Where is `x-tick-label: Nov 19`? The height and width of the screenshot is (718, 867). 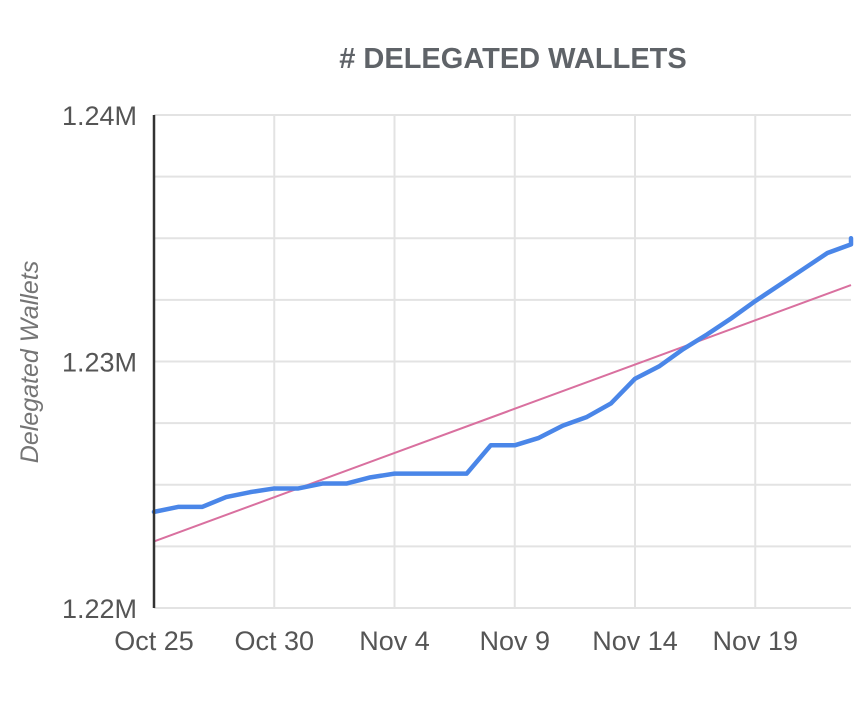
x-tick-label: Nov 19 is located at coordinates (755, 641).